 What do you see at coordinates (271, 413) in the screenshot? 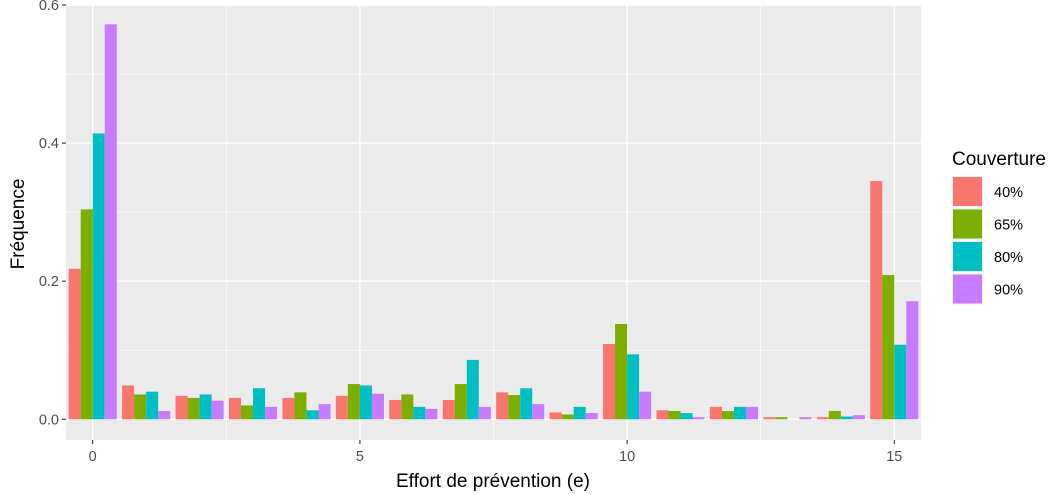
I see `bar-90pct-e3` at bounding box center [271, 413].